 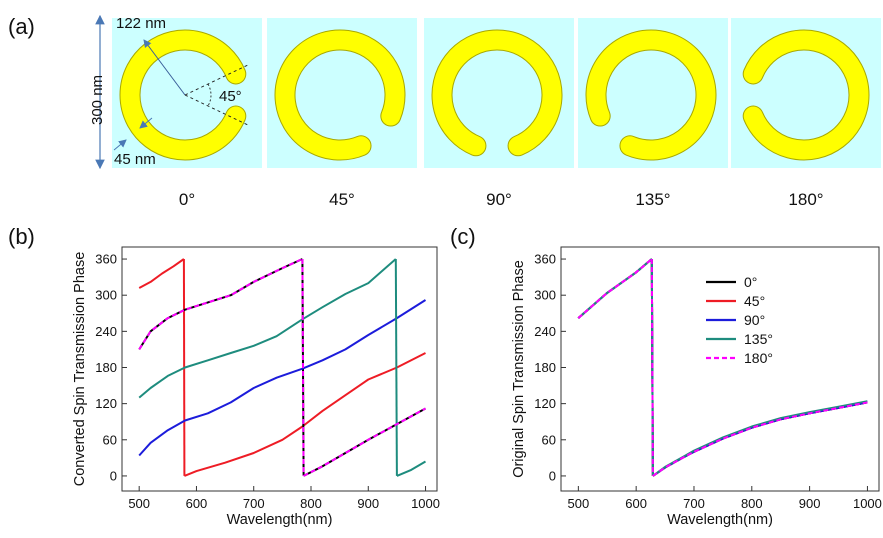 What do you see at coordinates (463, 236) in the screenshot?
I see `panel-c-label: (c)` at bounding box center [463, 236].